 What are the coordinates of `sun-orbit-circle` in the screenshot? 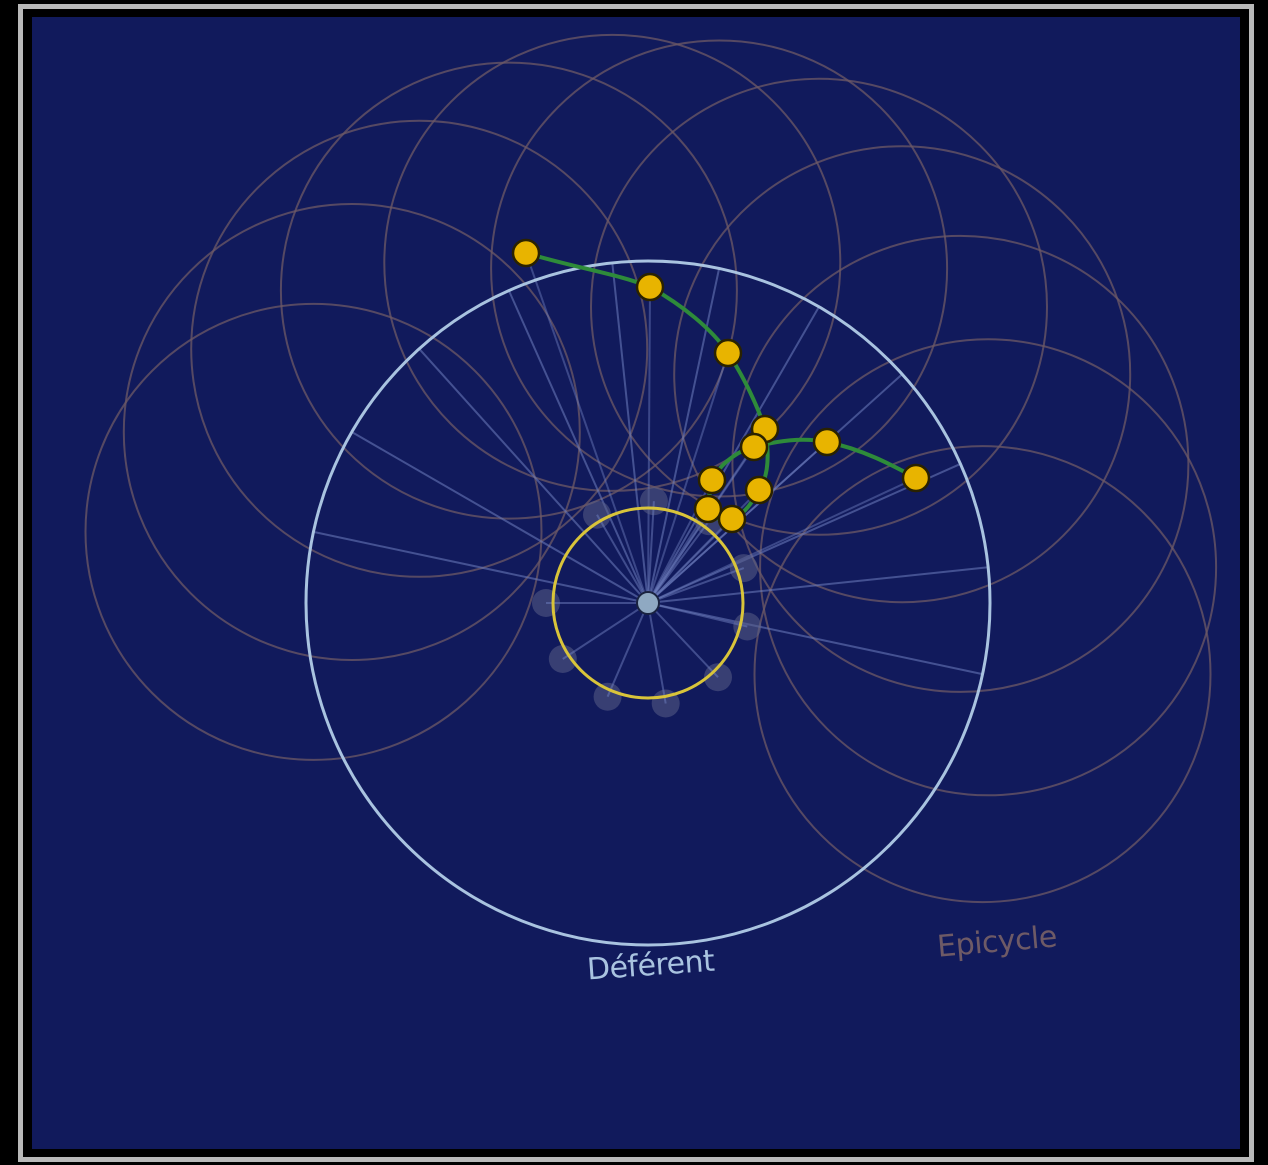 It's located at (648, 603).